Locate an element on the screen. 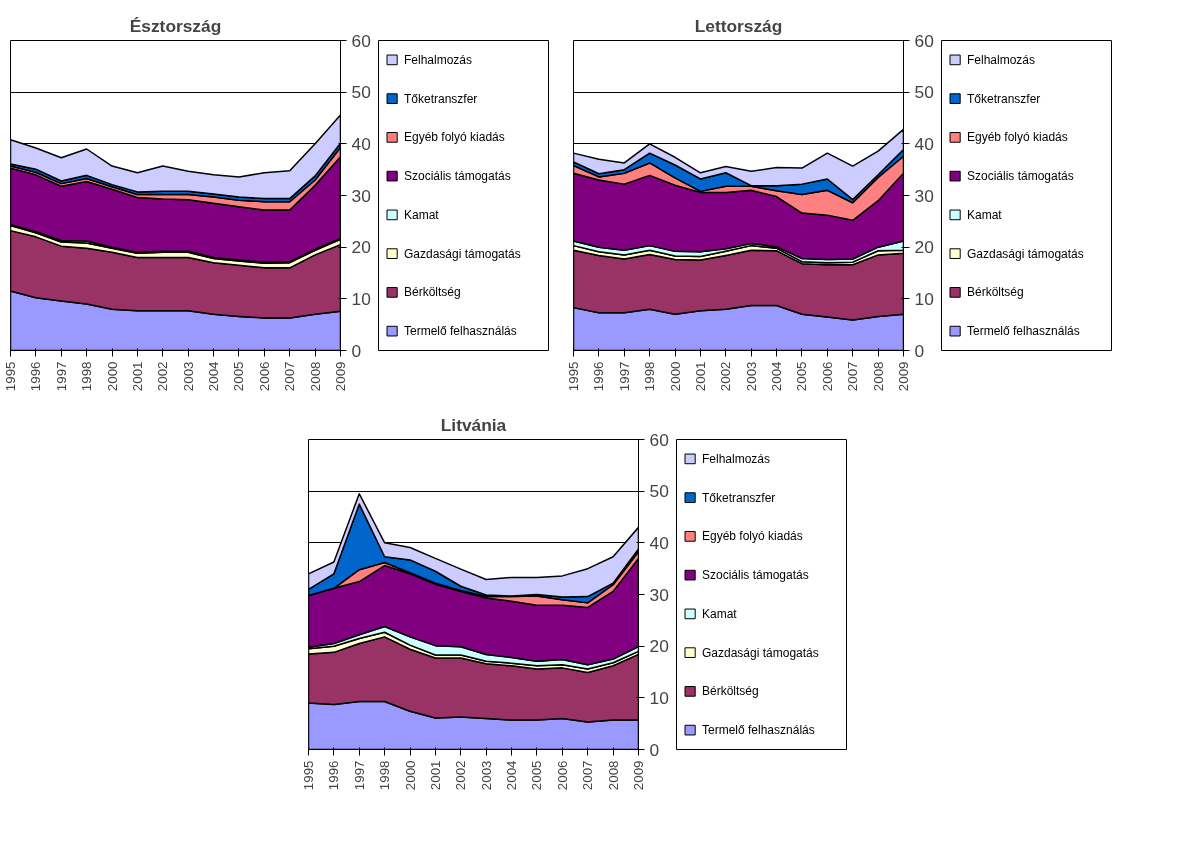 Image resolution: width=1190 pixels, height=867 pixels. chart-title: Észtország is located at coordinates (175, 25).